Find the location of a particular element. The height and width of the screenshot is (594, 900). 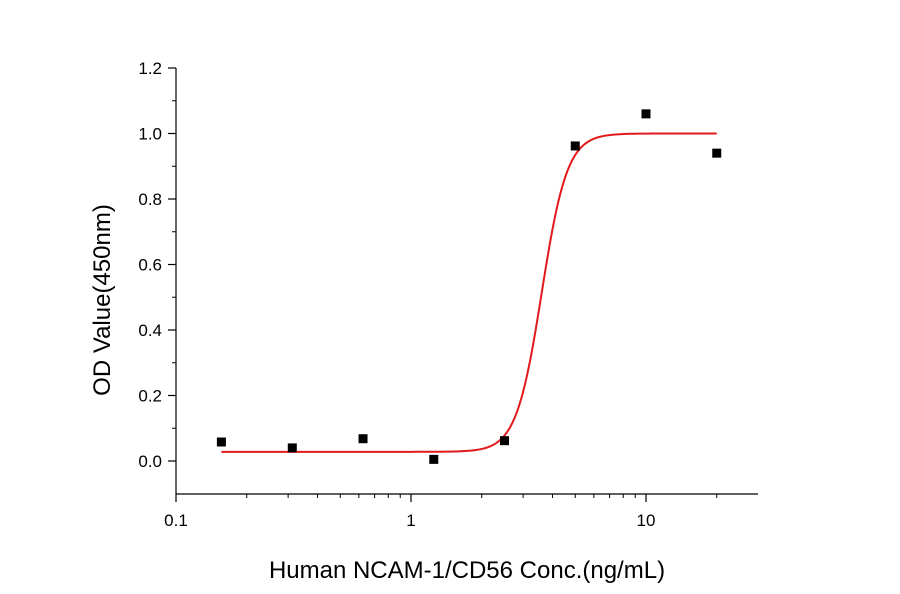

y-tick-label: 0.0 is located at coordinates (150, 461).